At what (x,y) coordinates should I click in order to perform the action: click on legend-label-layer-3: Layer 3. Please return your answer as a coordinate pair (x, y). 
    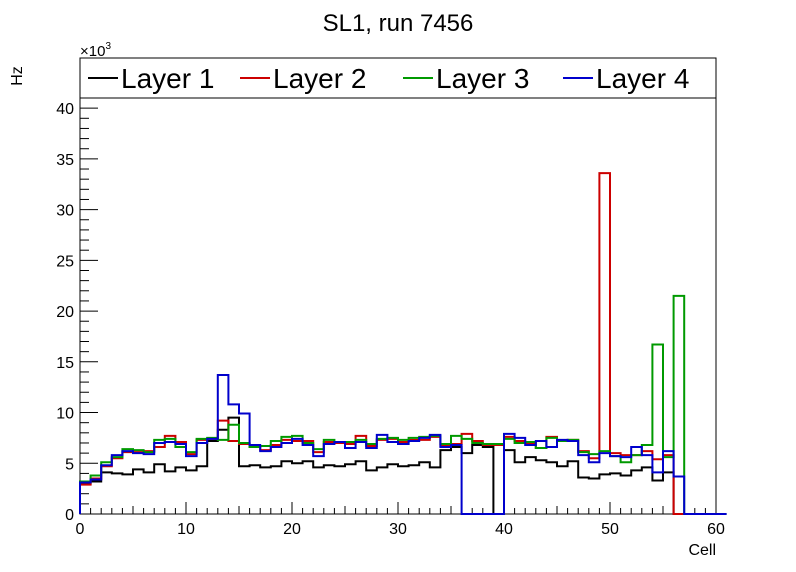
    Looking at the image, I should click on (482, 78).